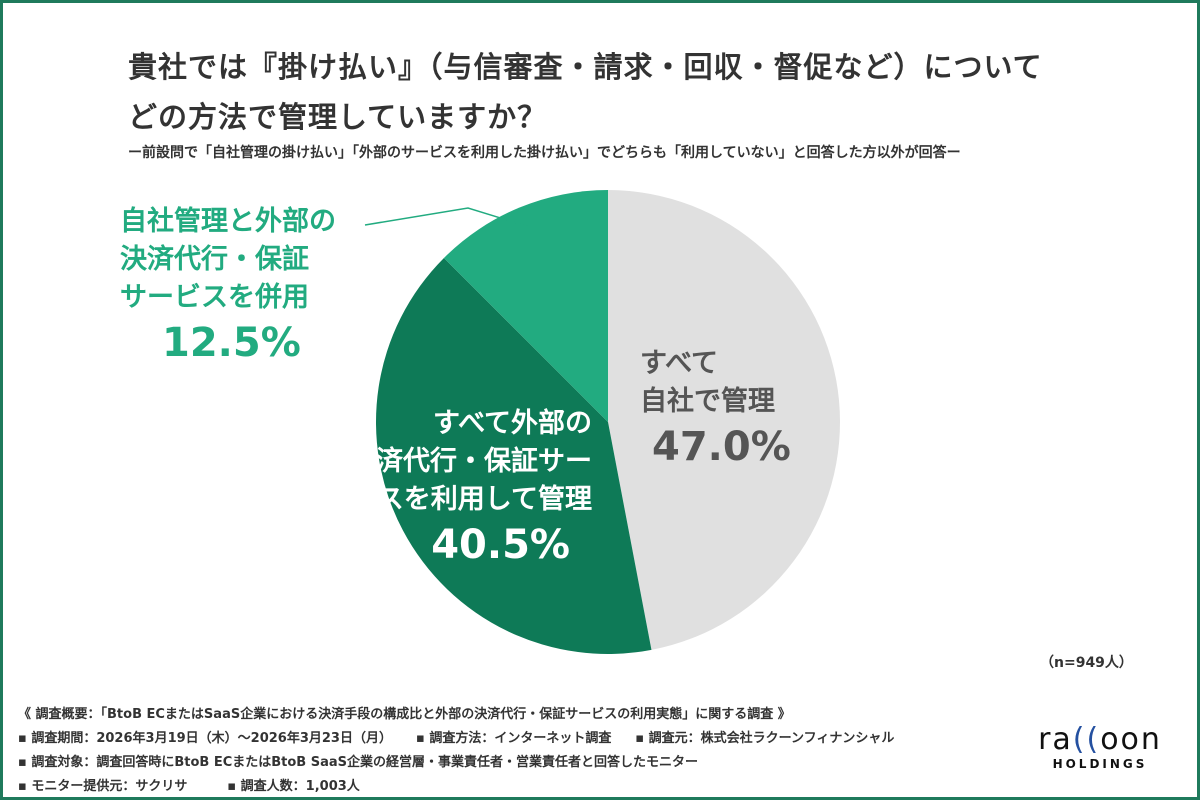 This screenshot has width=1200, height=800. I want to click on survey-count: ▪ 調査人数：1,003人, so click(293, 786).